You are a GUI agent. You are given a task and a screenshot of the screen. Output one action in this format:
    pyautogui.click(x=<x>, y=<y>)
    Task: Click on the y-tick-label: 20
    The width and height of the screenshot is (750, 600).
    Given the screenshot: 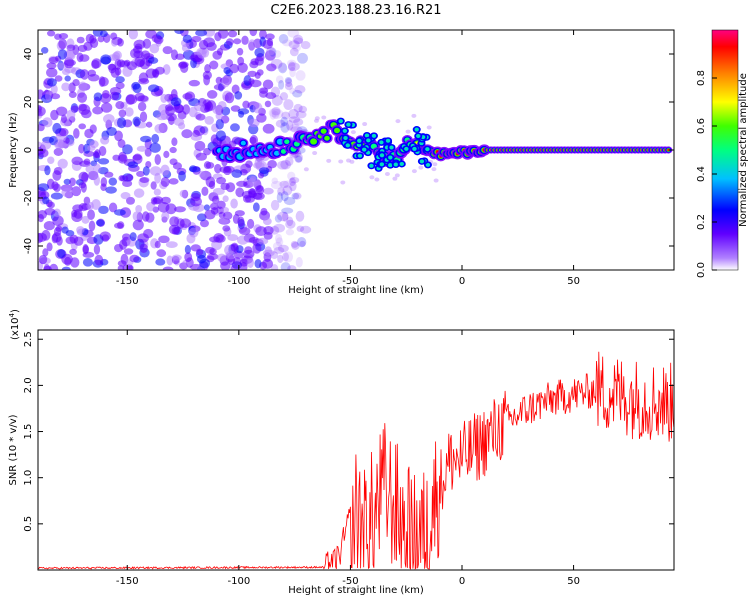 What is the action you would take?
    pyautogui.click(x=28, y=102)
    